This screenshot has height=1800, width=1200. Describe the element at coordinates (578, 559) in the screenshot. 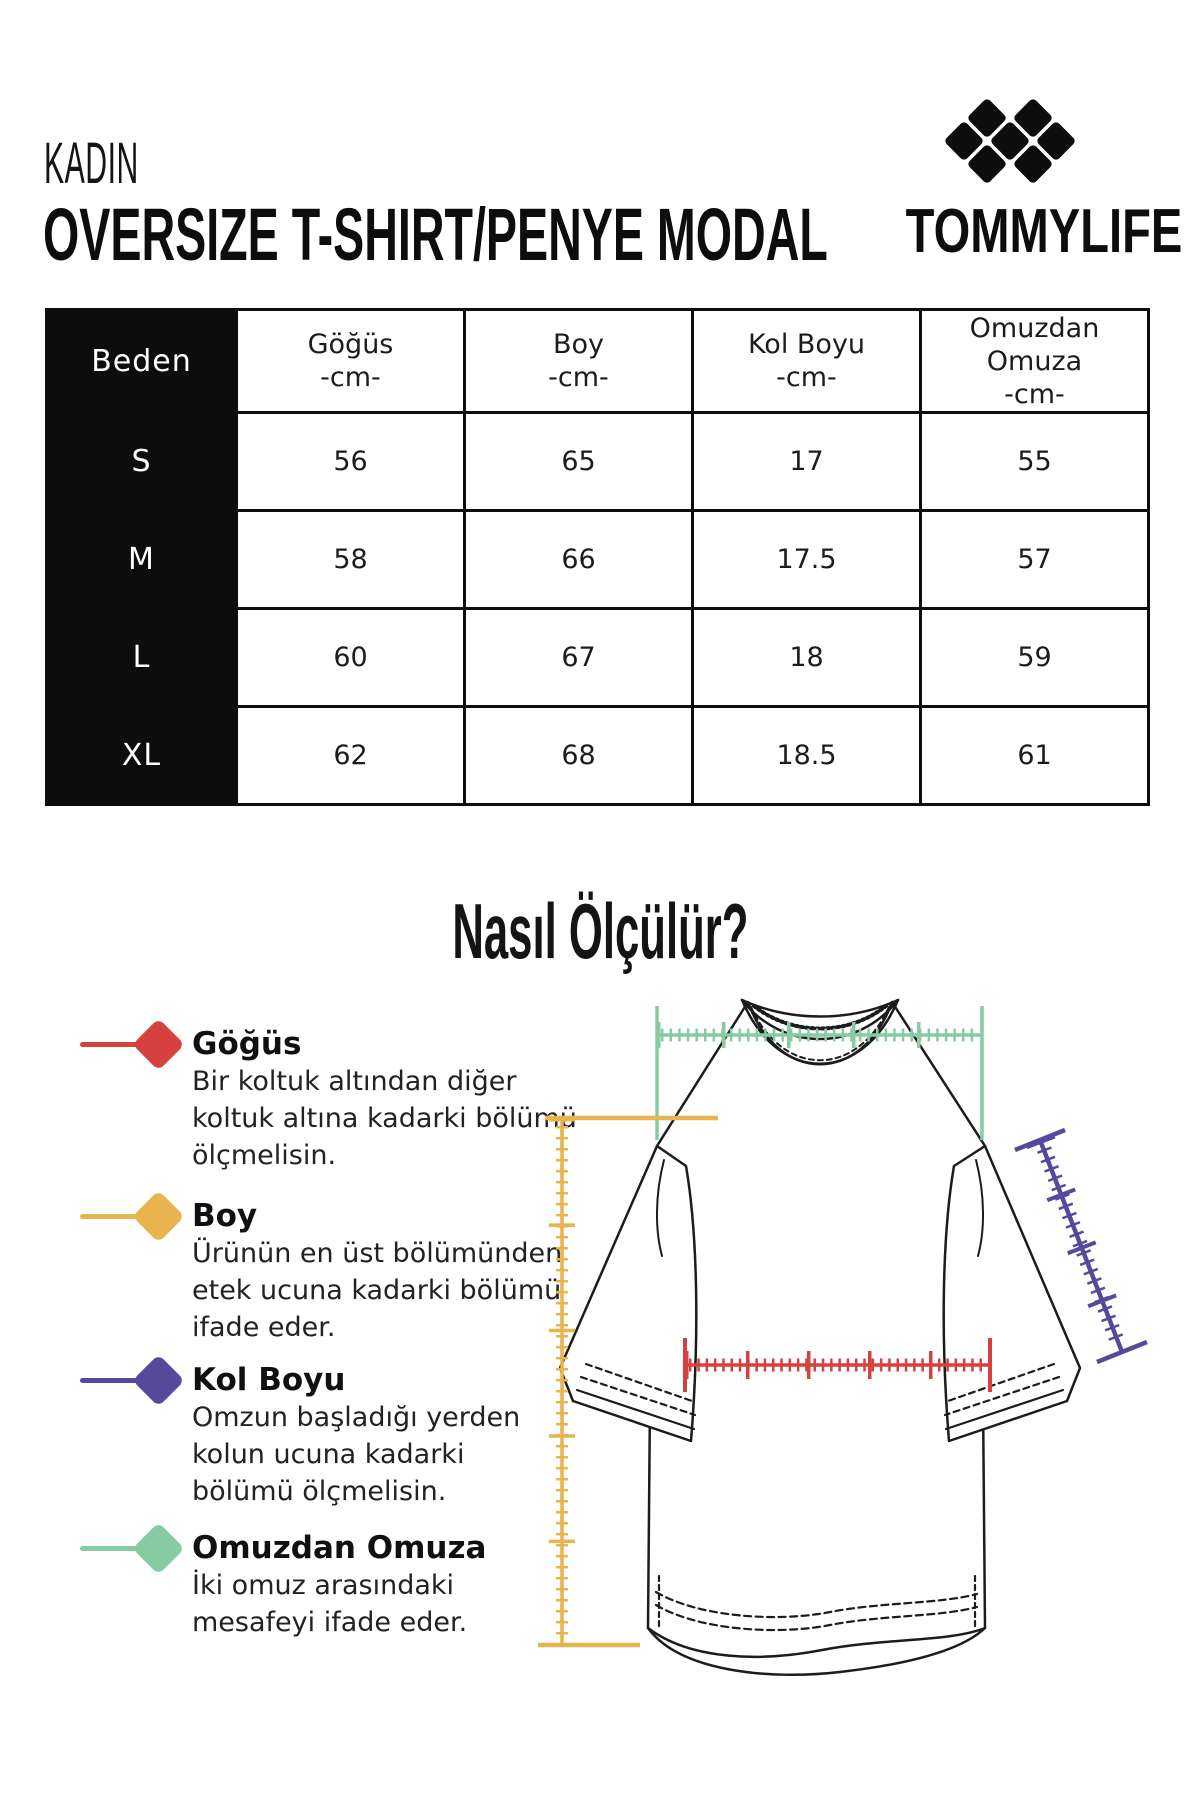

I see `length-value: 66` at that location.